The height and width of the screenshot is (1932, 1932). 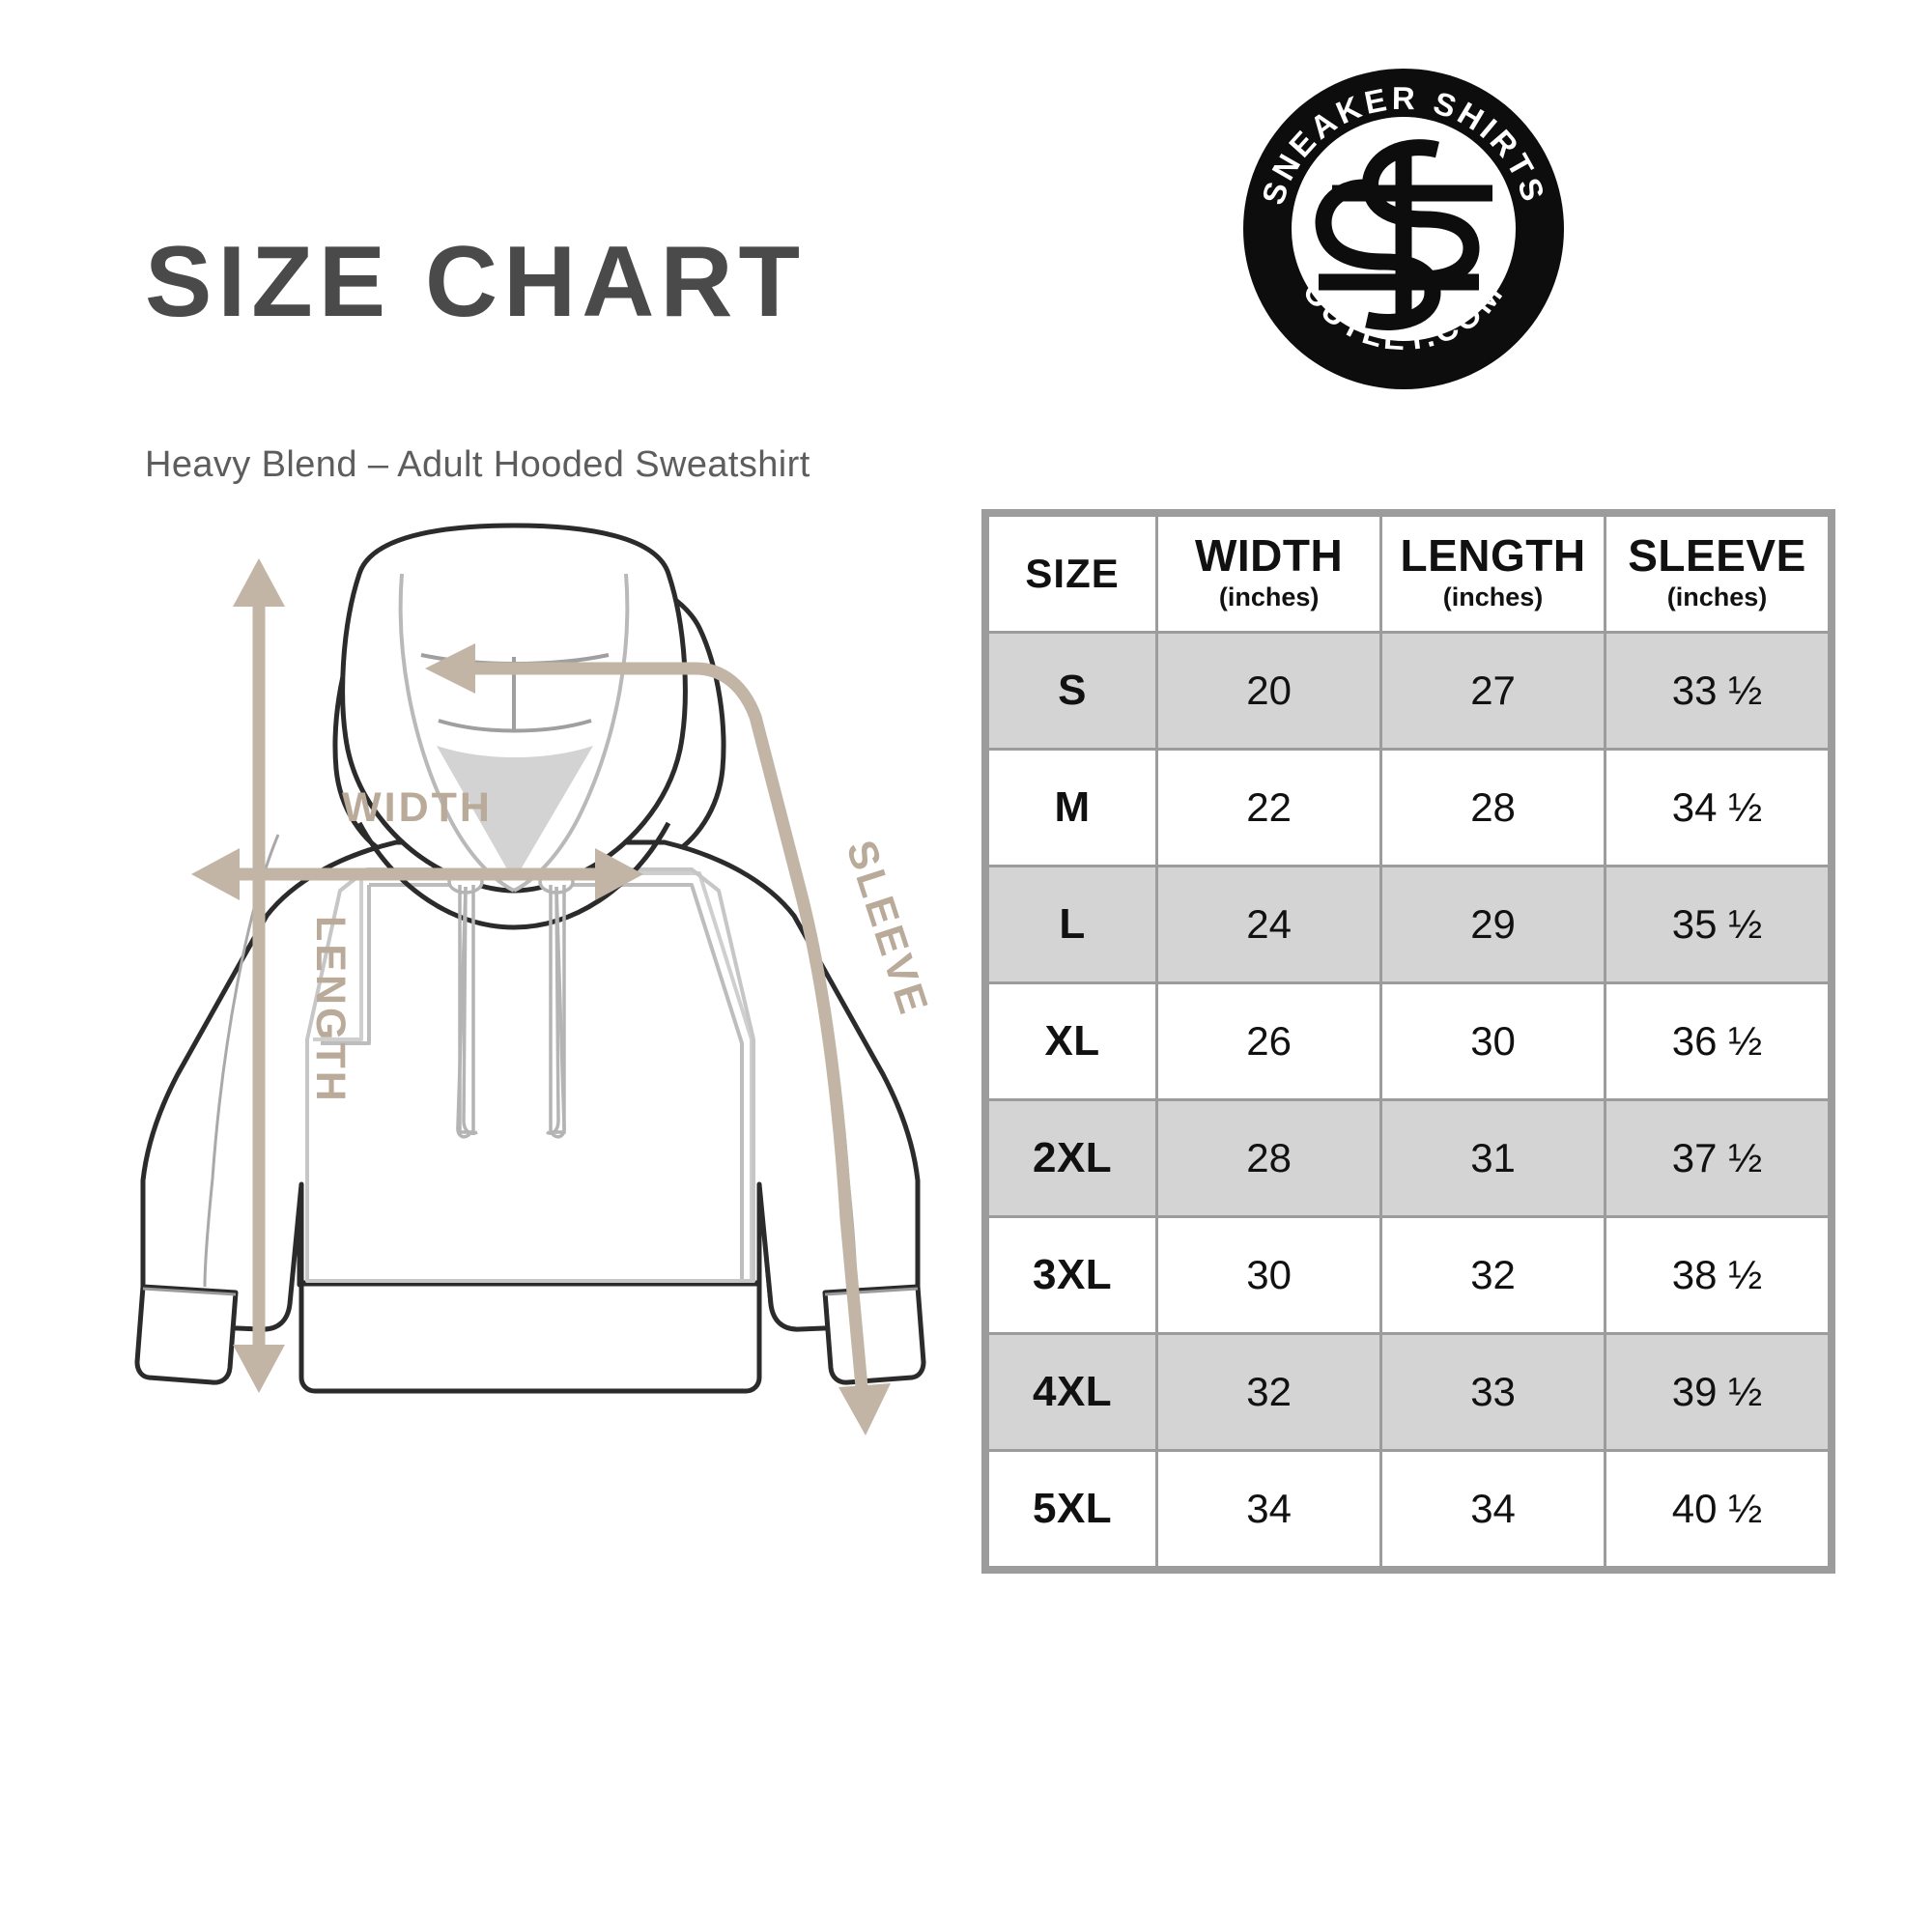 I want to click on sleeve-arrow-head-end, so click(x=864, y=1409).